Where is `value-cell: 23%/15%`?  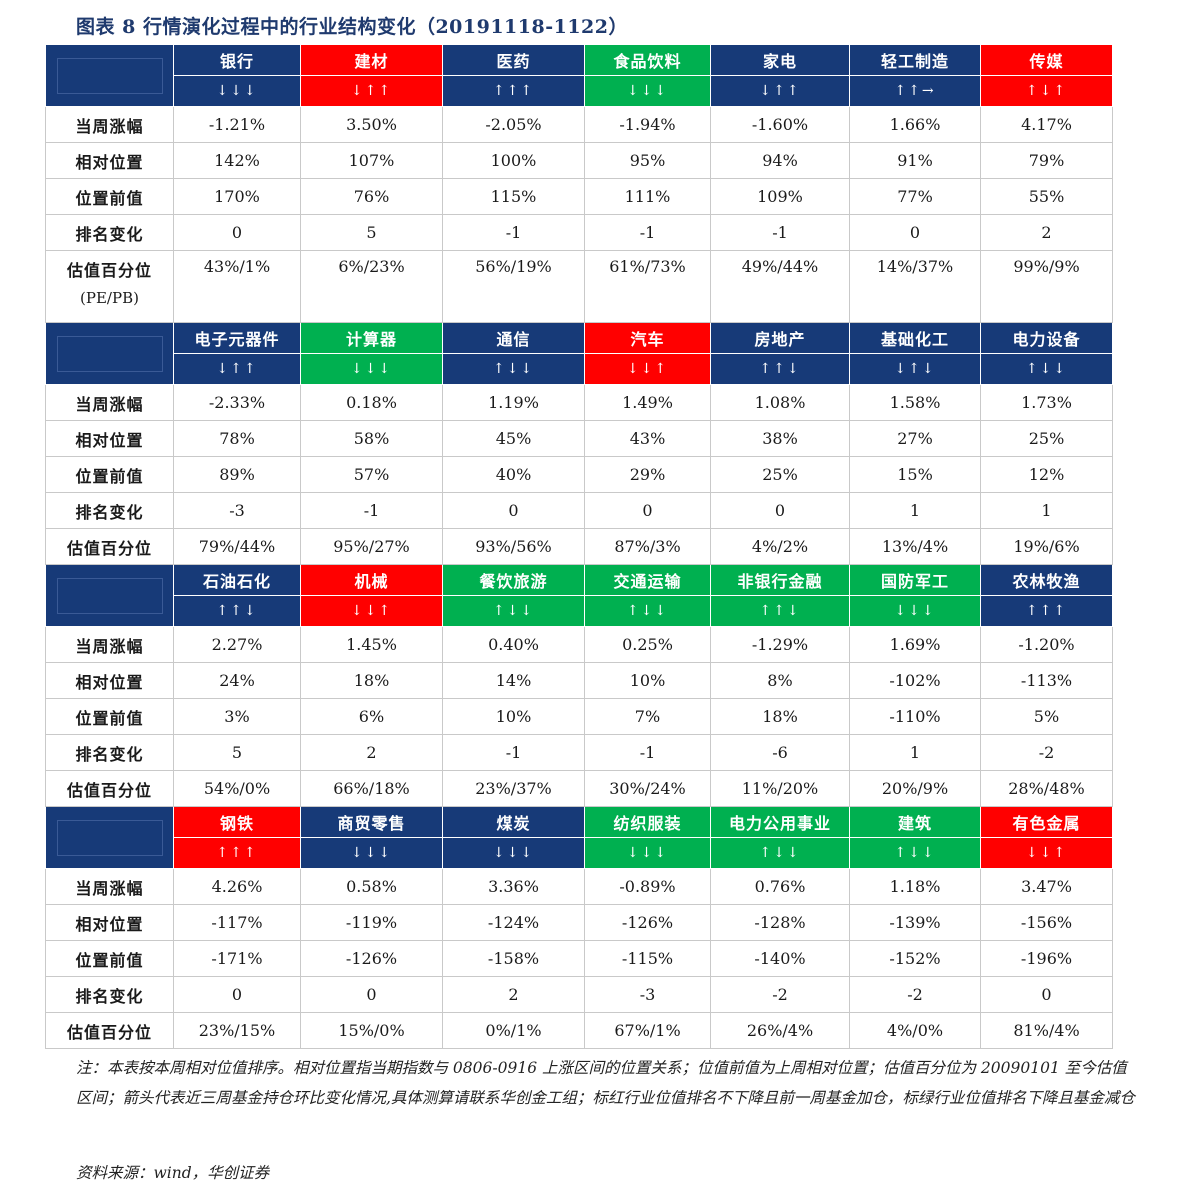
value-cell: 23%/15% is located at coordinates (237, 1030).